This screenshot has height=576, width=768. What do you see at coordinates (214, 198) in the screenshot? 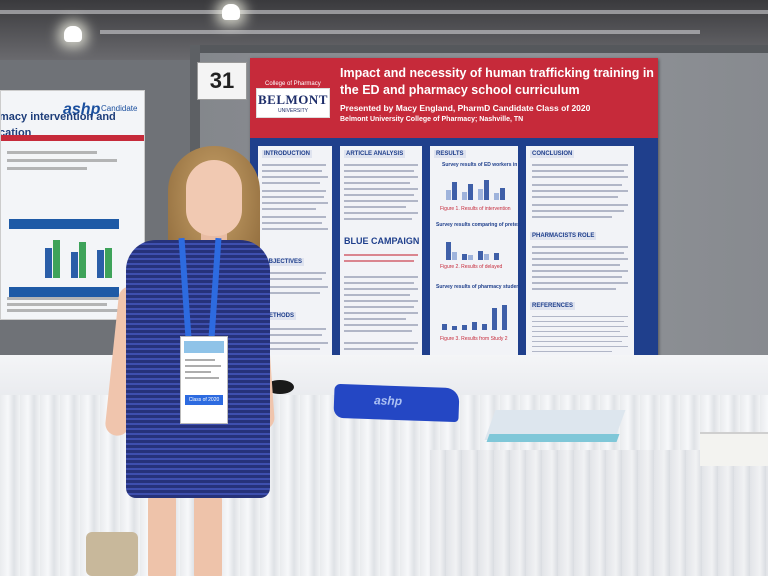
I see `face` at bounding box center [214, 198].